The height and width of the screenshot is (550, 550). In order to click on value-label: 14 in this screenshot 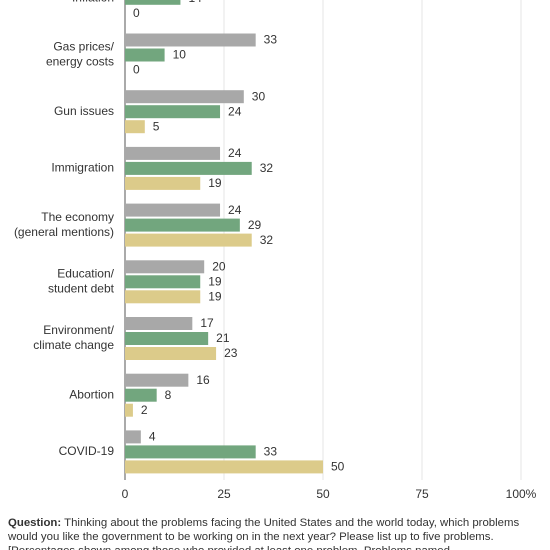, I will do `click(195, 2)`.